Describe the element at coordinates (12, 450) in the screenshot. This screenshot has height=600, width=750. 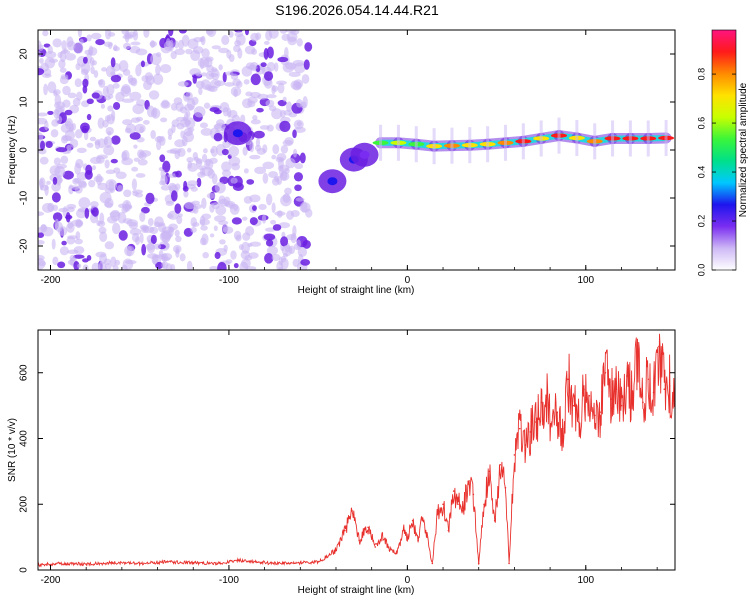
I see `snr-ylabel: SNR (10 * v/v)` at that location.